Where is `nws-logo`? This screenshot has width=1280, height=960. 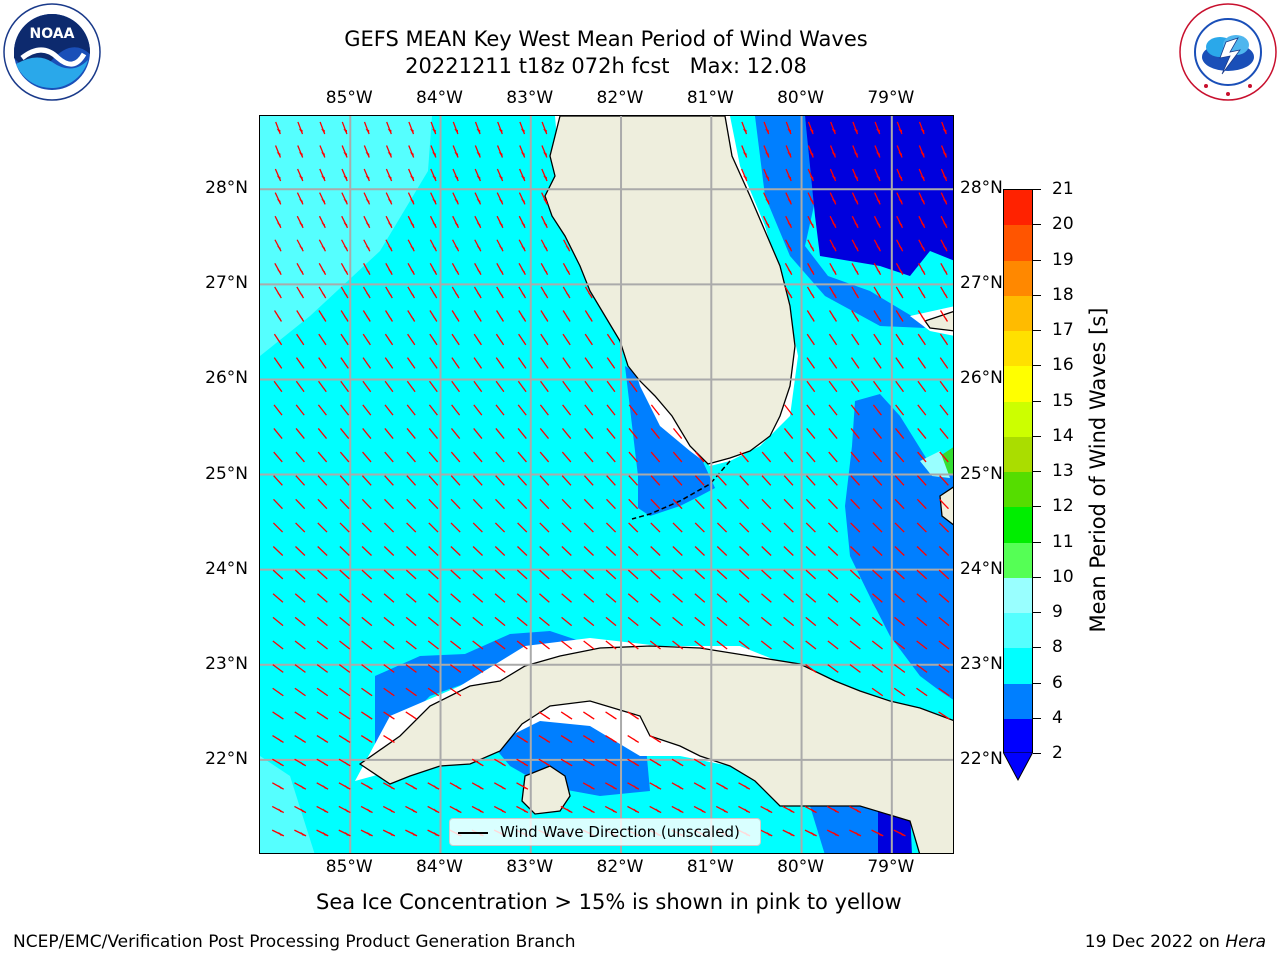 nws-logo is located at coordinates (1228, 52).